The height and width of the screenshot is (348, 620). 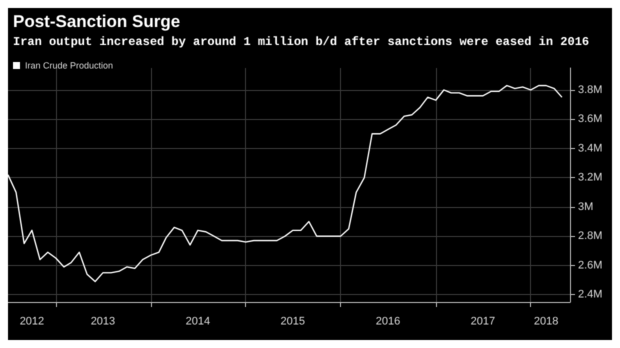 What do you see at coordinates (198, 322) in the screenshot?
I see `x-tick-label: 2014` at bounding box center [198, 322].